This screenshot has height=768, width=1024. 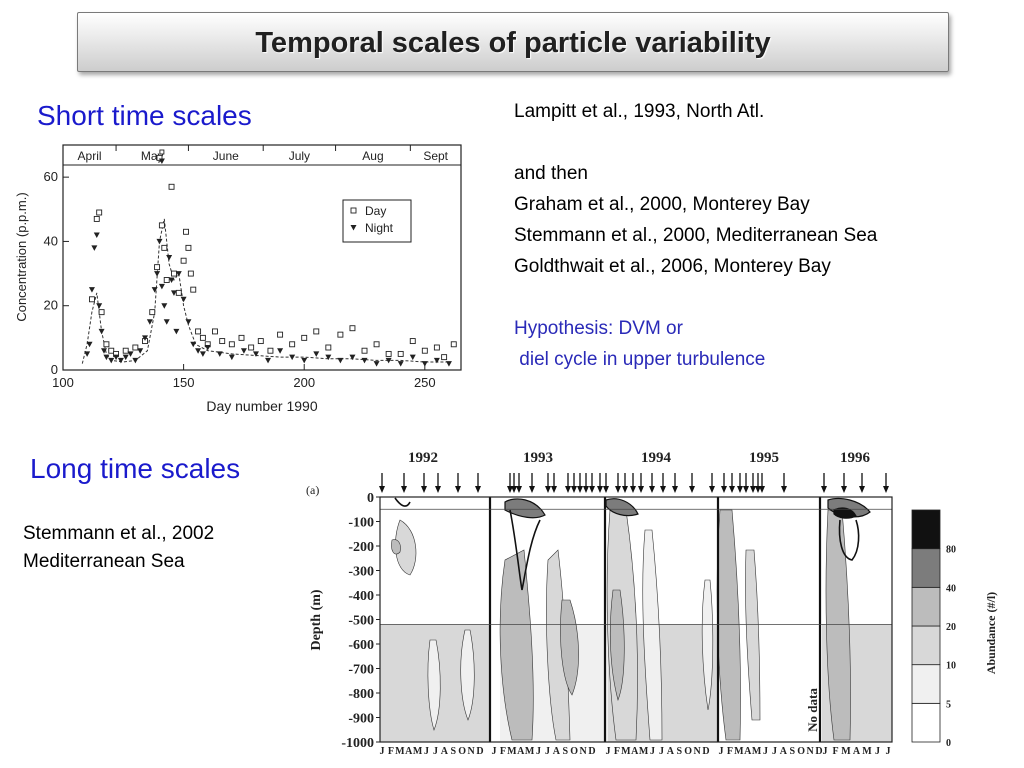 What do you see at coordinates (161, 161) in the screenshot?
I see `night-point-overflow` at bounding box center [161, 161].